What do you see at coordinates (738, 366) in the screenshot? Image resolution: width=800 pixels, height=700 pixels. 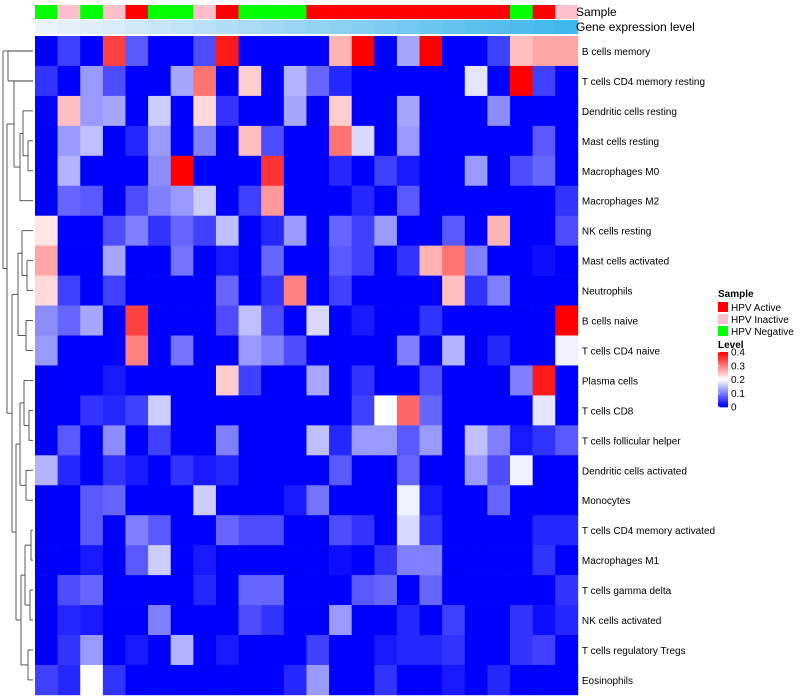 I see `legend-level-tick-label: 0.3` at bounding box center [738, 366].